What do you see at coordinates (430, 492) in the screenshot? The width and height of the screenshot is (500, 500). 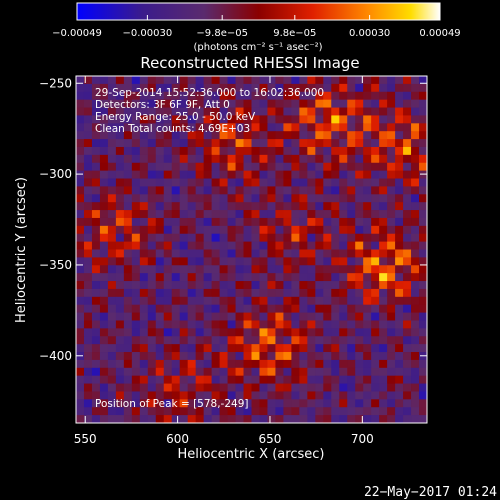 I see `footer-date: 22−May−2017 01:24` at bounding box center [430, 492].